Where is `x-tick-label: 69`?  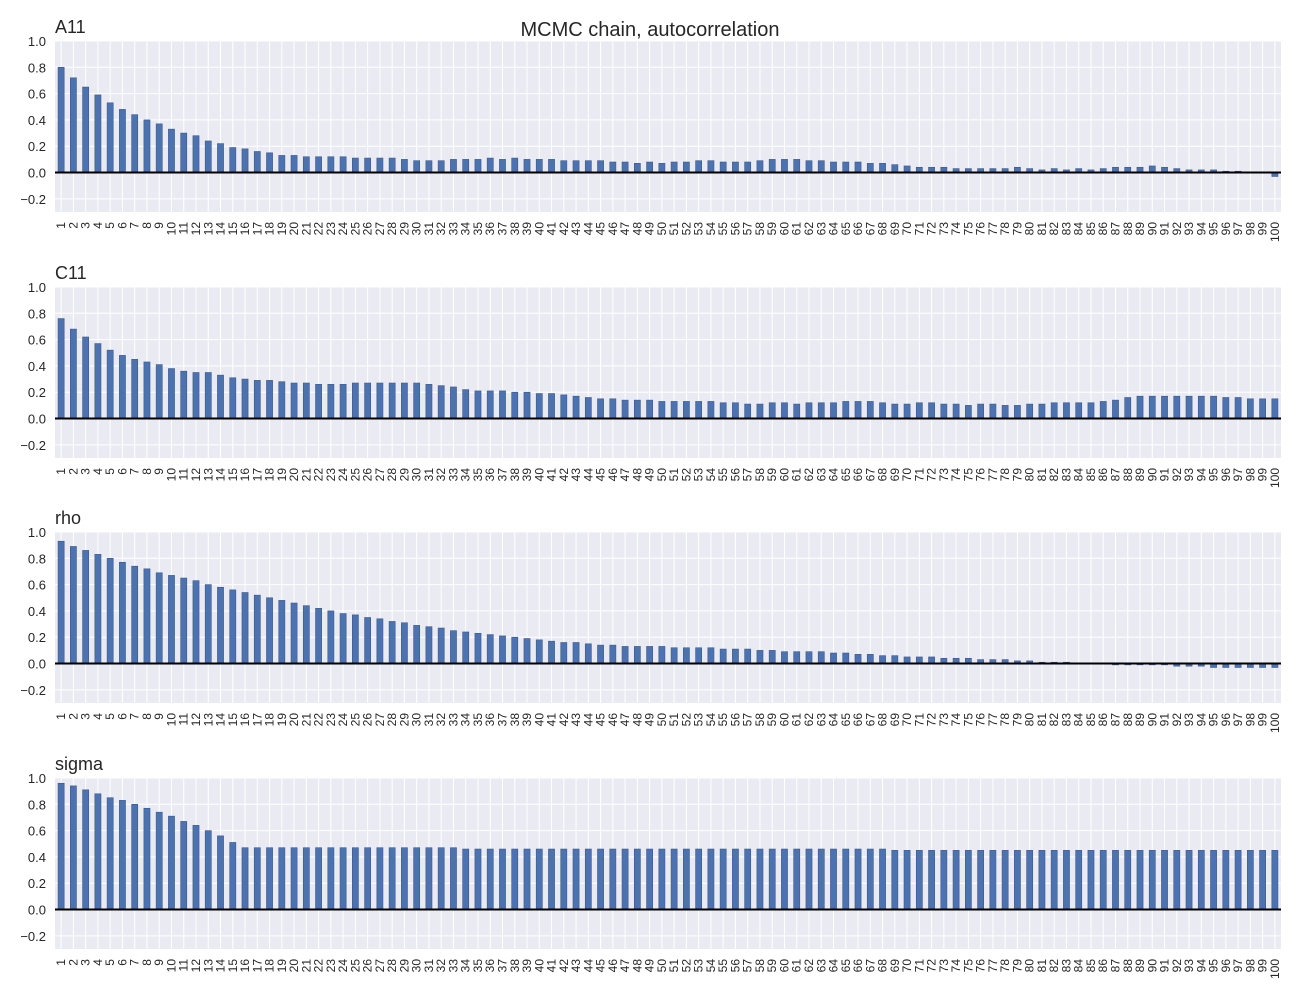
x-tick-label: 69 is located at coordinates (895, 229).